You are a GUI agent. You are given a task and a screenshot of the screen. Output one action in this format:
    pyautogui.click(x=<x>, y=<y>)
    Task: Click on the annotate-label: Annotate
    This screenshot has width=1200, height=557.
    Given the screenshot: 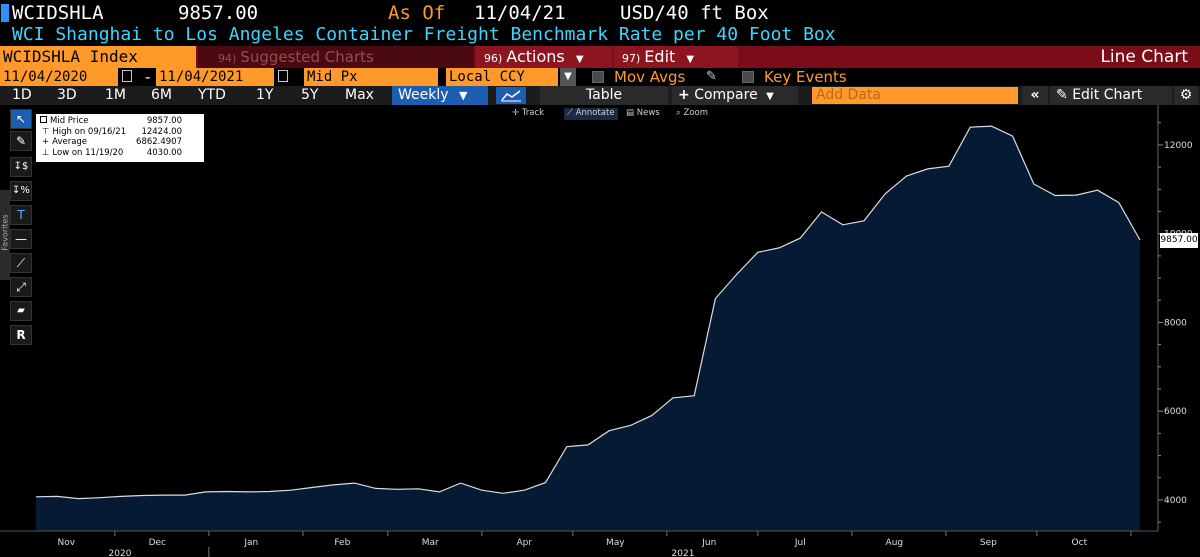 What is the action you would take?
    pyautogui.click(x=595, y=113)
    